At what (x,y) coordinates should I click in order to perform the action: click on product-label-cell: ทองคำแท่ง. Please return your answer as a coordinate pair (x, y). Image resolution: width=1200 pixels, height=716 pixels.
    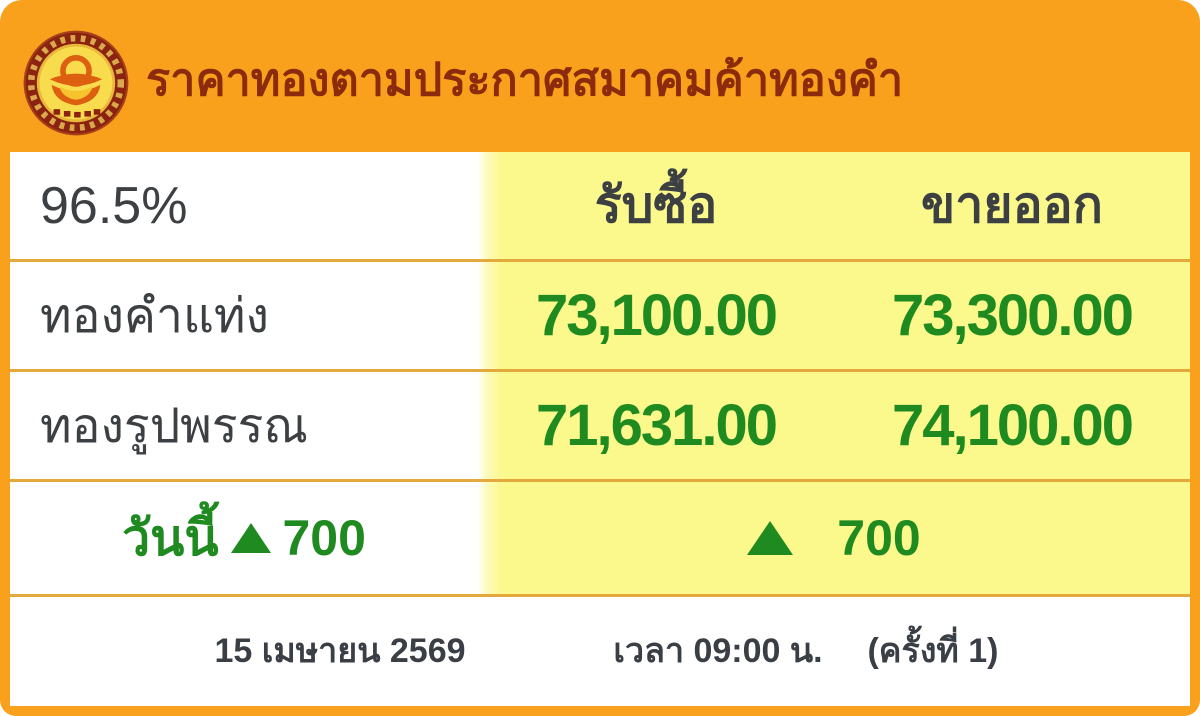
    Looking at the image, I should click on (244, 315).